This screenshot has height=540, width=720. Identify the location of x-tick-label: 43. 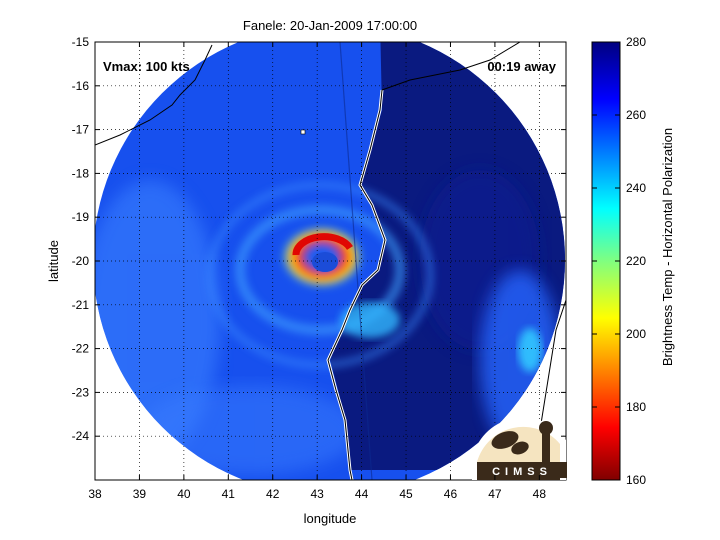
(317, 494).